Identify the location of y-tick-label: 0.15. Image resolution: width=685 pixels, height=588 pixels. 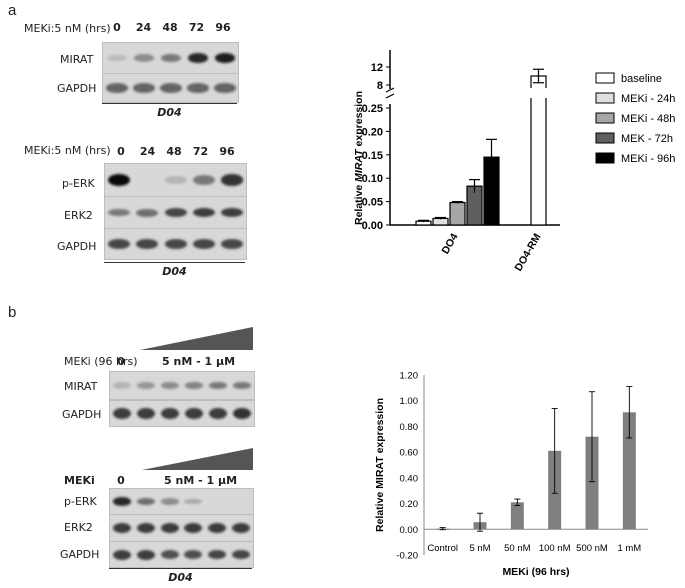
(372, 156).